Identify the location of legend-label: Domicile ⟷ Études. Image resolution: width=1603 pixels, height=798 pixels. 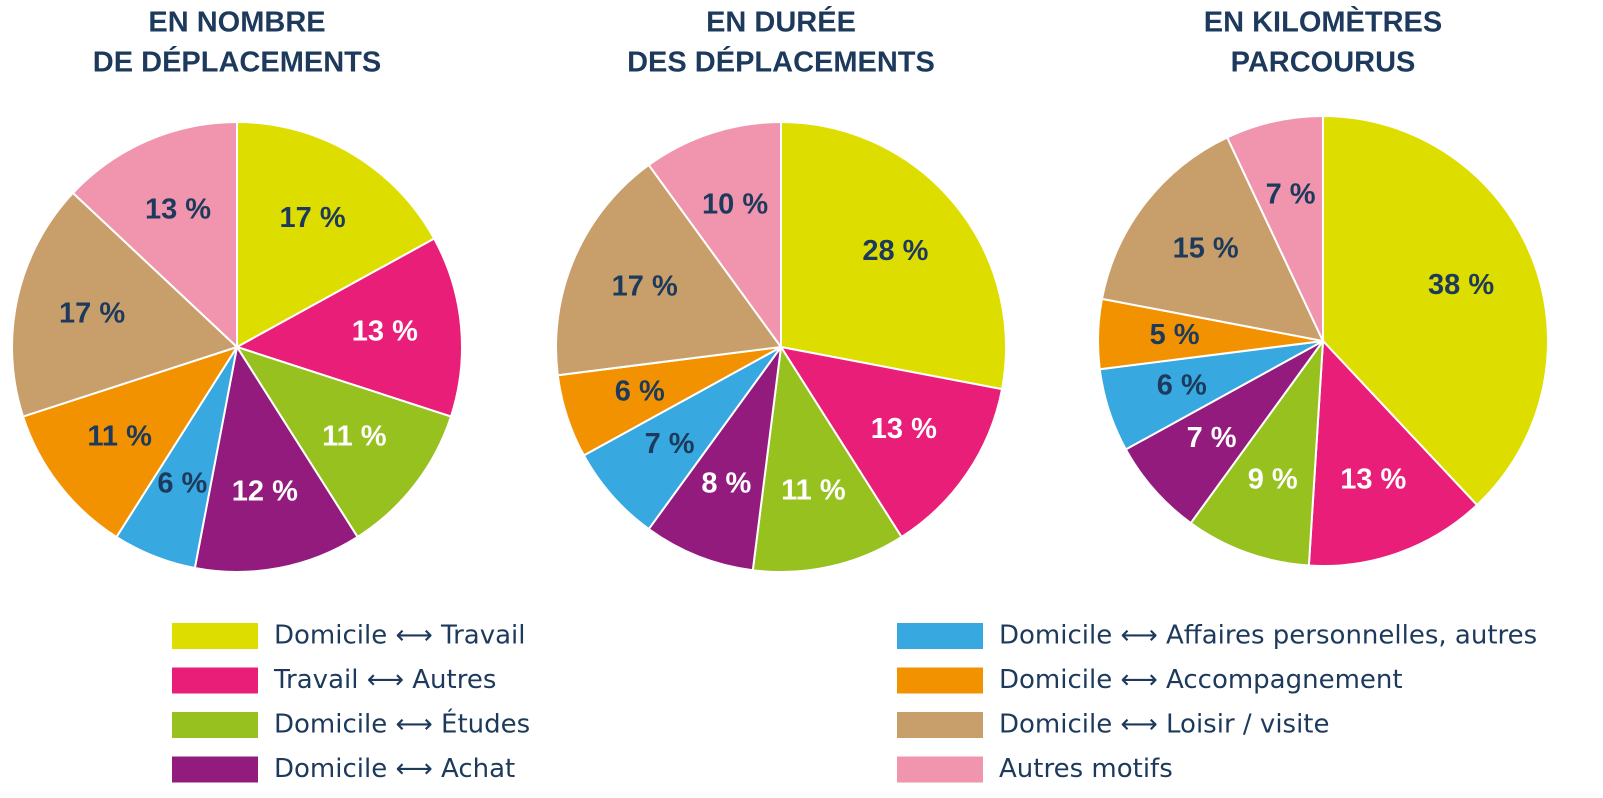
(402, 724).